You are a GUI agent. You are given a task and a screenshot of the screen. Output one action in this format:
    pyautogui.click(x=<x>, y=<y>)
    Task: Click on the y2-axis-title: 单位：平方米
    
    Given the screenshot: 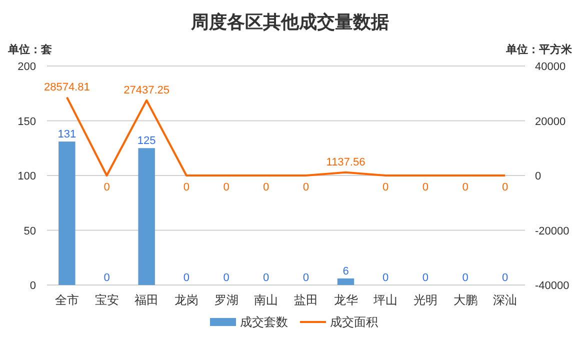 What is the action you would take?
    pyautogui.click(x=539, y=49)
    